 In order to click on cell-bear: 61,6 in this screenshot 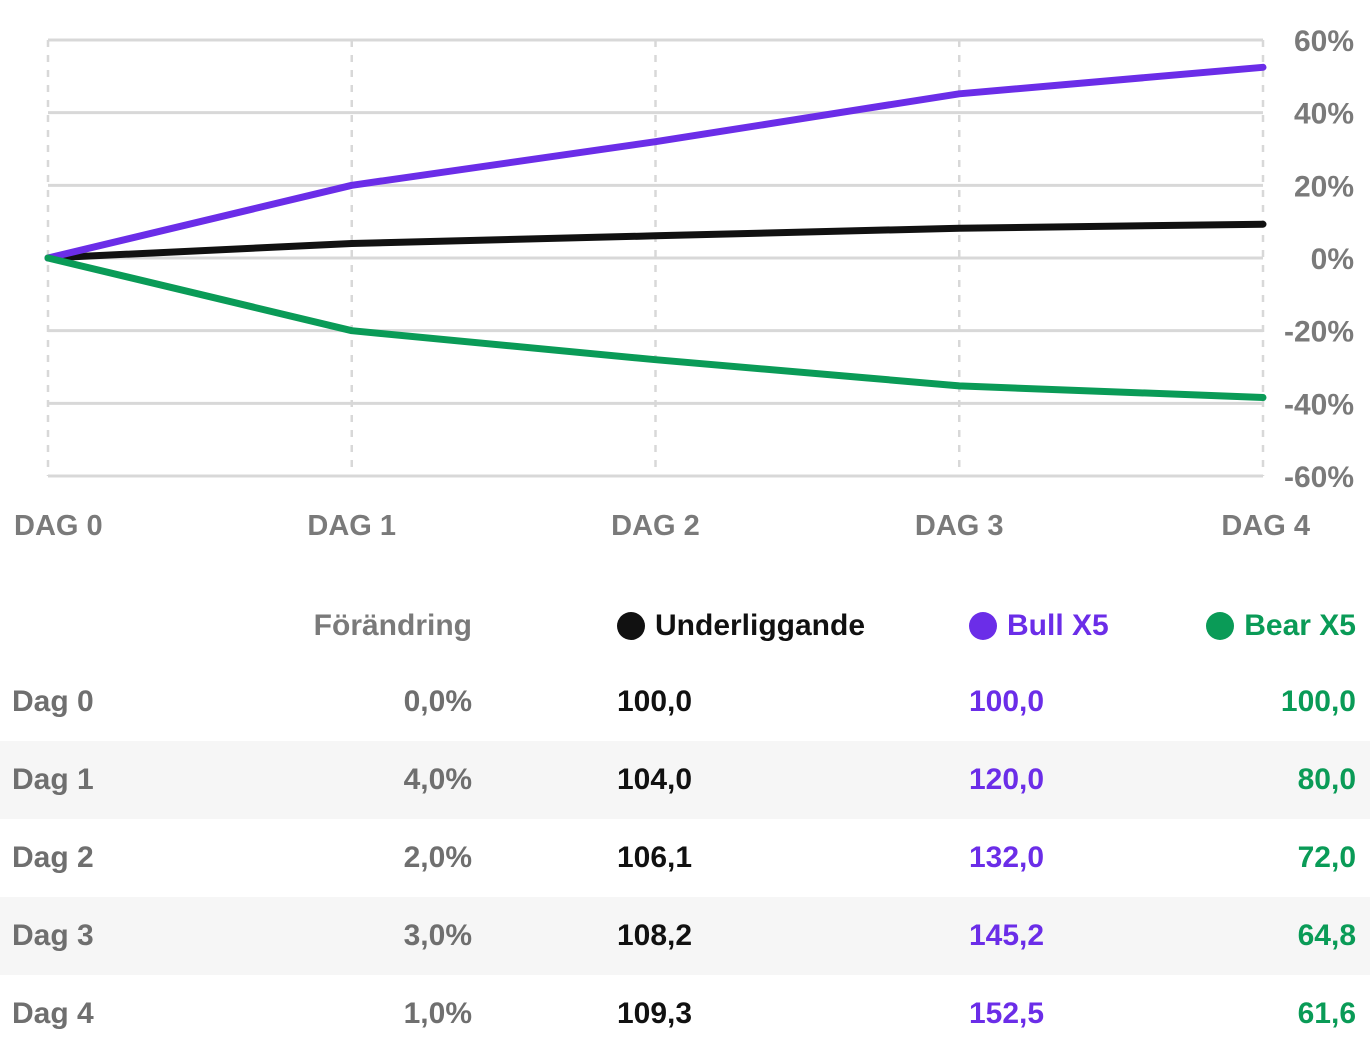, I will do `click(1326, 1013)`.